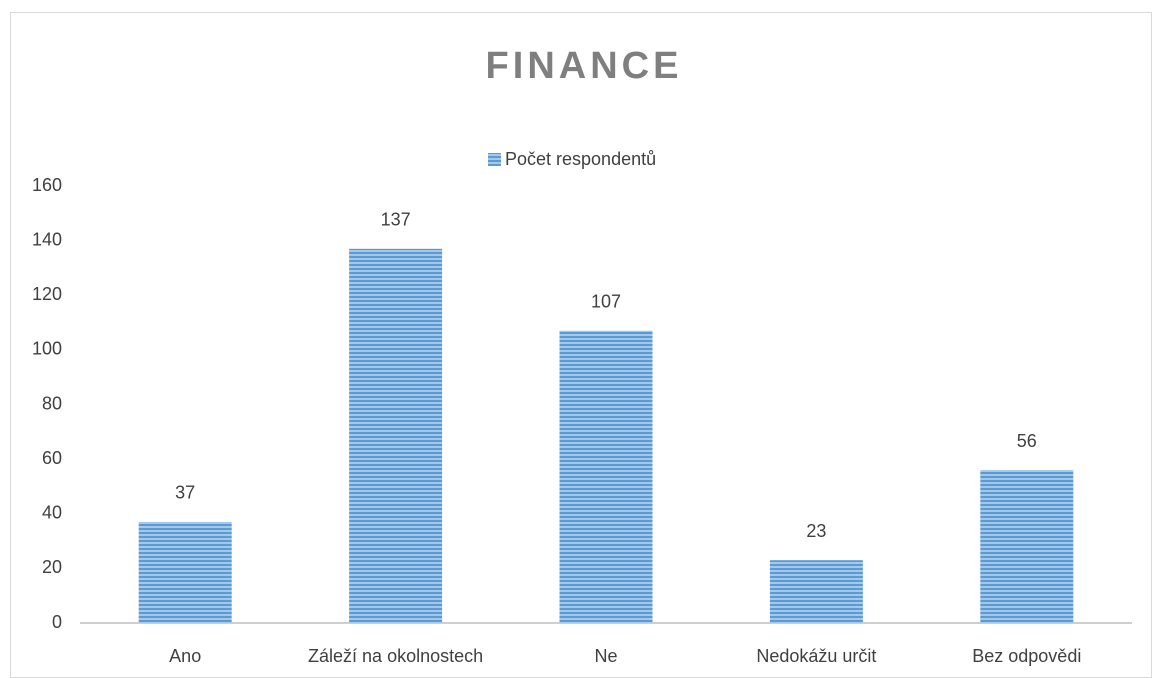  Describe the element at coordinates (47, 185) in the screenshot. I see `y-tick-label: 160` at that location.